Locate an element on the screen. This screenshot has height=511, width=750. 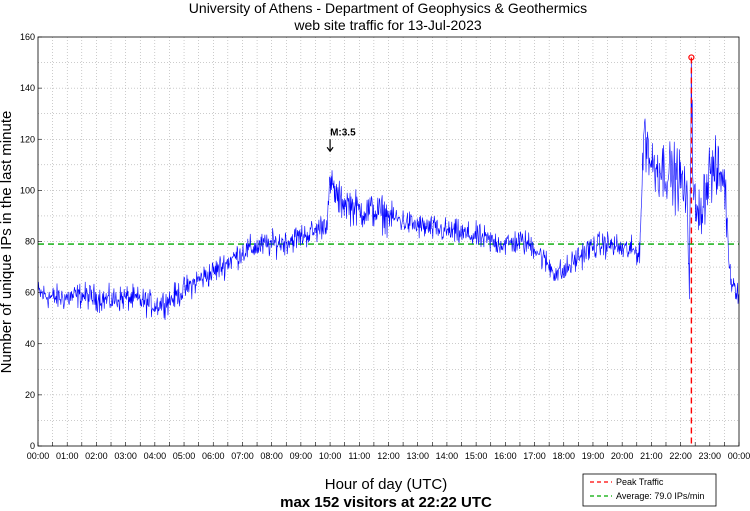
legend: Peak Traffic Average: 79.0 IPs/min is located at coordinates (649, 490).